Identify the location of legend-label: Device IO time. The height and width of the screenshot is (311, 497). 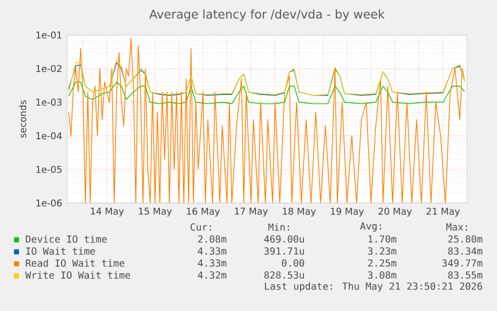
(66, 239).